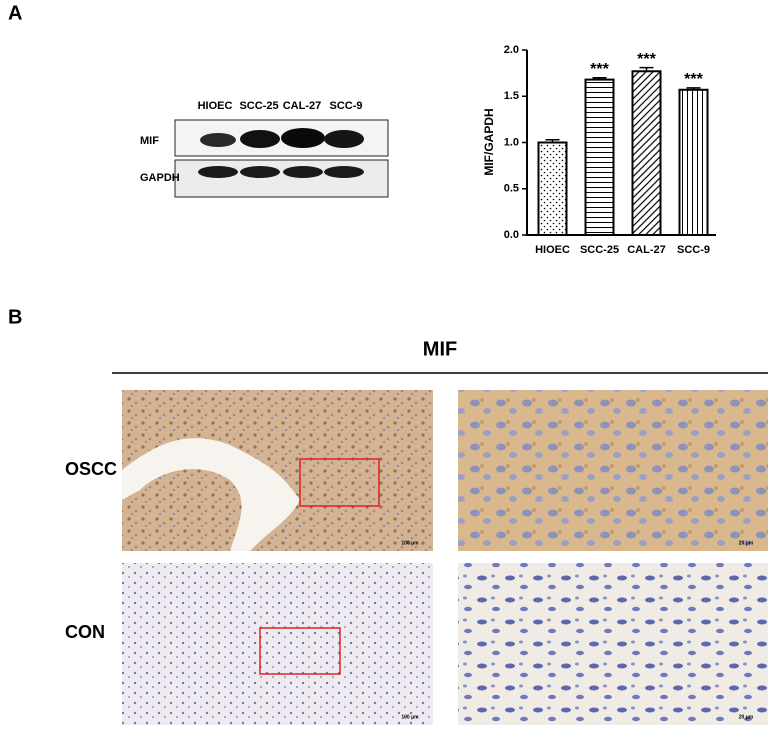 The width and height of the screenshot is (771, 737). What do you see at coordinates (15, 13) in the screenshot?
I see `panel-label: A` at bounding box center [15, 13].